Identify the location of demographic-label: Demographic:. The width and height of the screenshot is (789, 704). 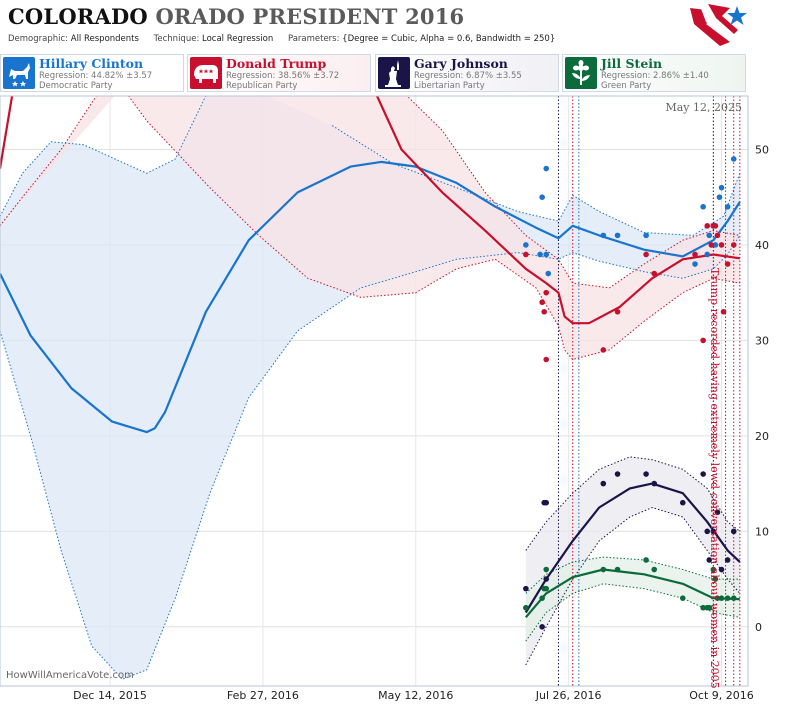
(38, 39).